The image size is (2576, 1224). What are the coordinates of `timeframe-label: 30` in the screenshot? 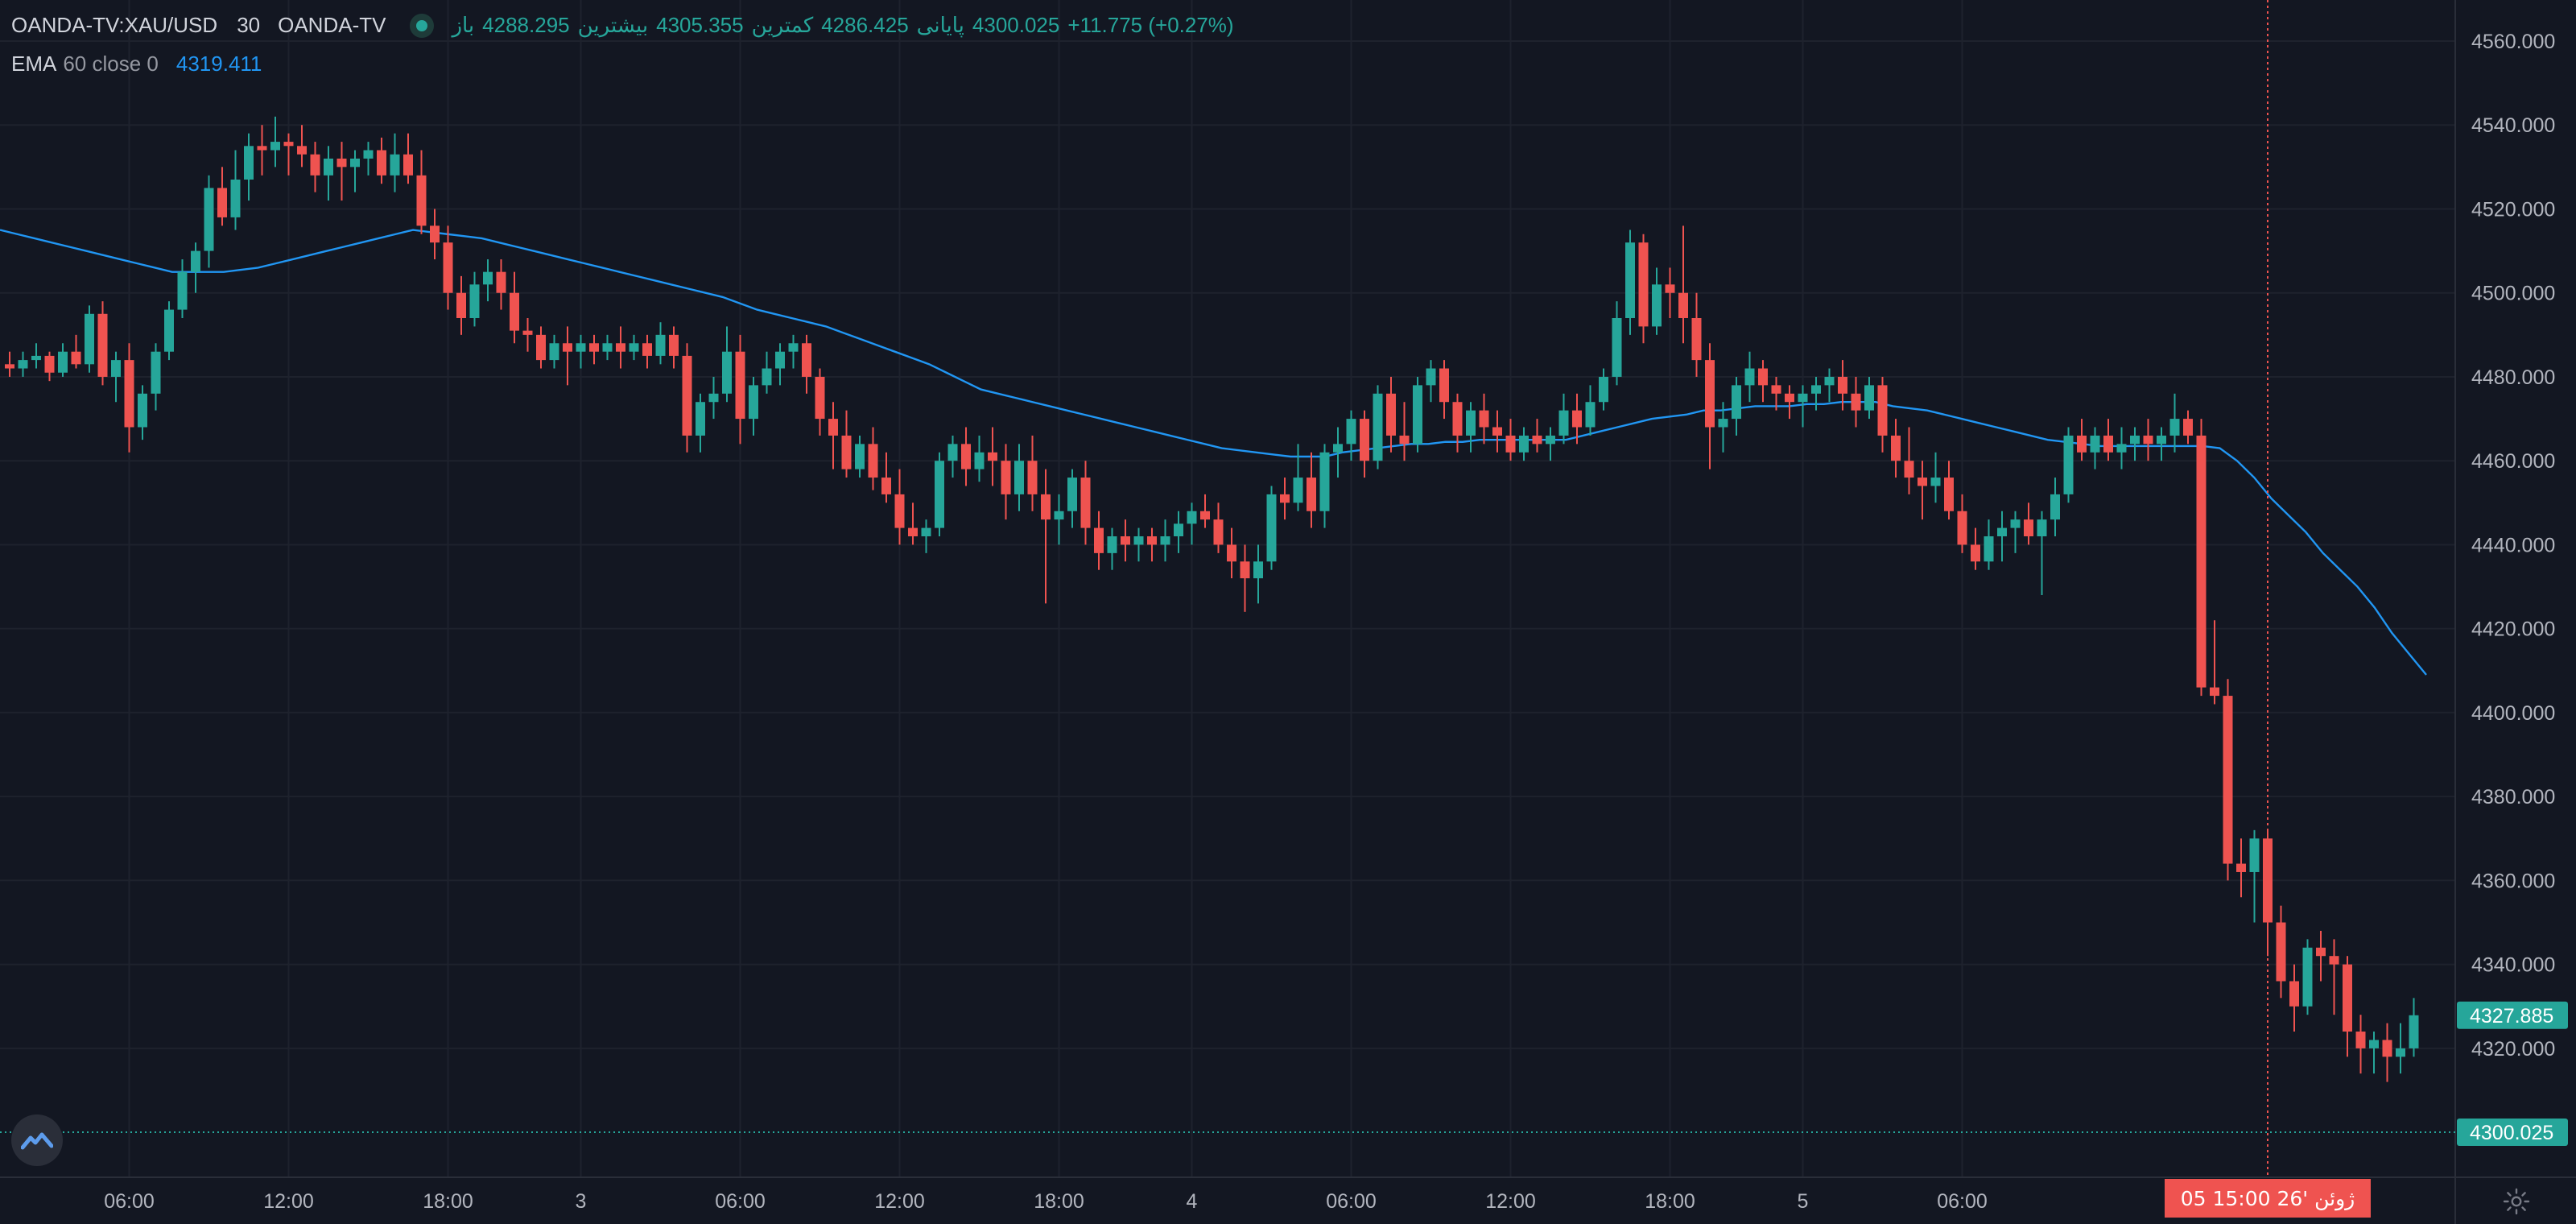 It's located at (249, 25).